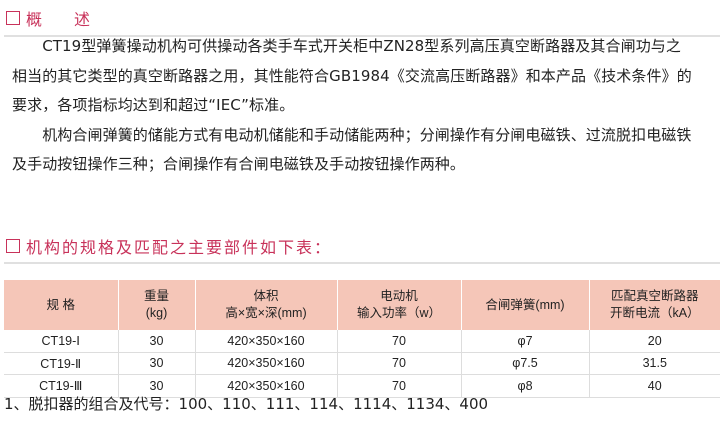  I want to click on table-row: CT19-Ⅰ 30 420×350×160 70 φ7 20, so click(362, 341).